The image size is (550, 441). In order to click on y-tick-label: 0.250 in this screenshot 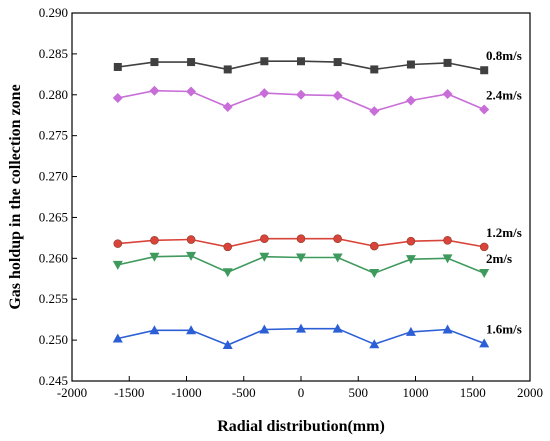, I will do `click(53, 339)`.